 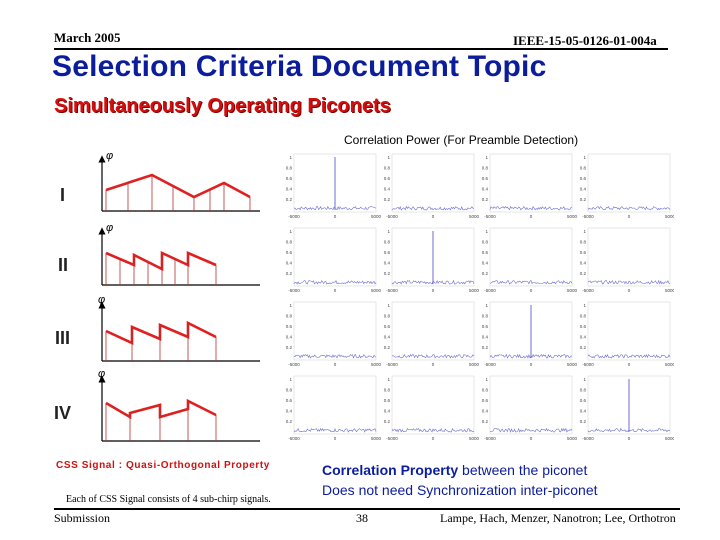 I want to click on header-rule, so click(x=361, y=49).